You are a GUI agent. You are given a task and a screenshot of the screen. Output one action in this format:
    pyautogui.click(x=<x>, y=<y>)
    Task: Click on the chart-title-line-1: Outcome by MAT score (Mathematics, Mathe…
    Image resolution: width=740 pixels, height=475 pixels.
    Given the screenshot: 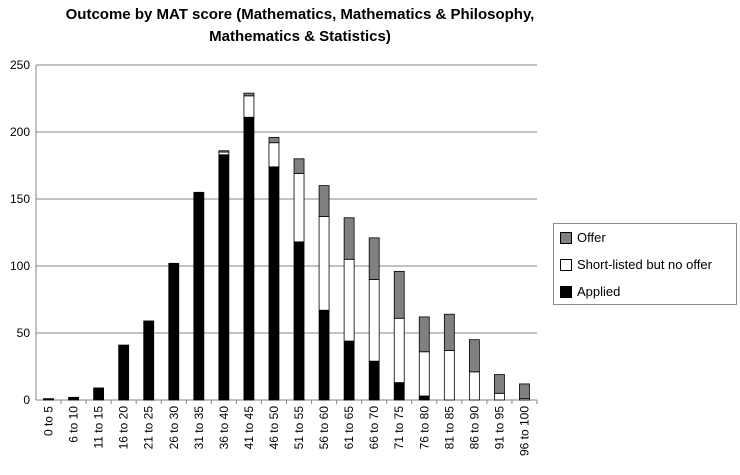 What is the action you would take?
    pyautogui.click(x=300, y=14)
    